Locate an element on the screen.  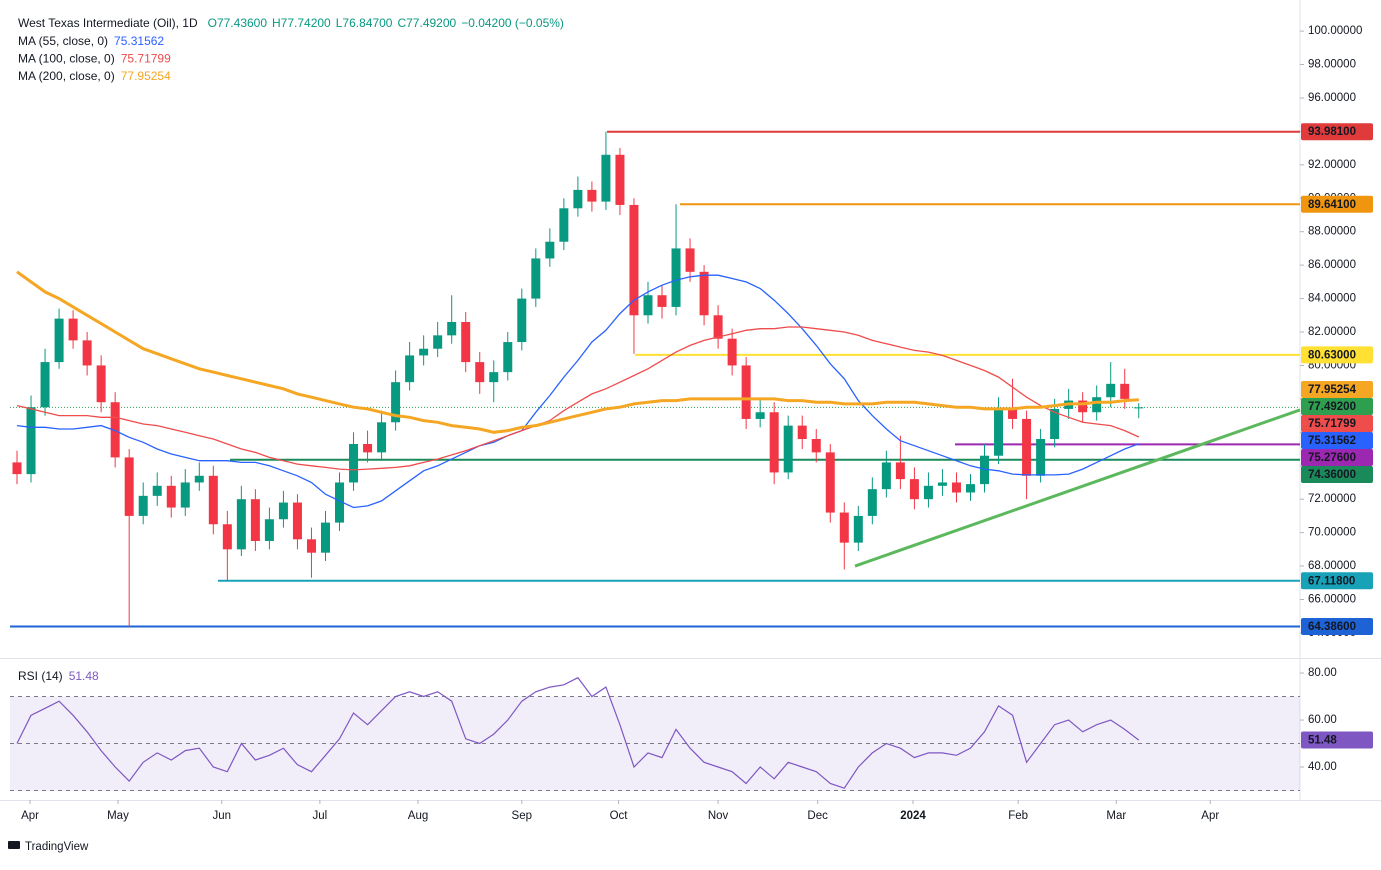
rsi-legend-name: RSI (14) is located at coordinates (40, 676).